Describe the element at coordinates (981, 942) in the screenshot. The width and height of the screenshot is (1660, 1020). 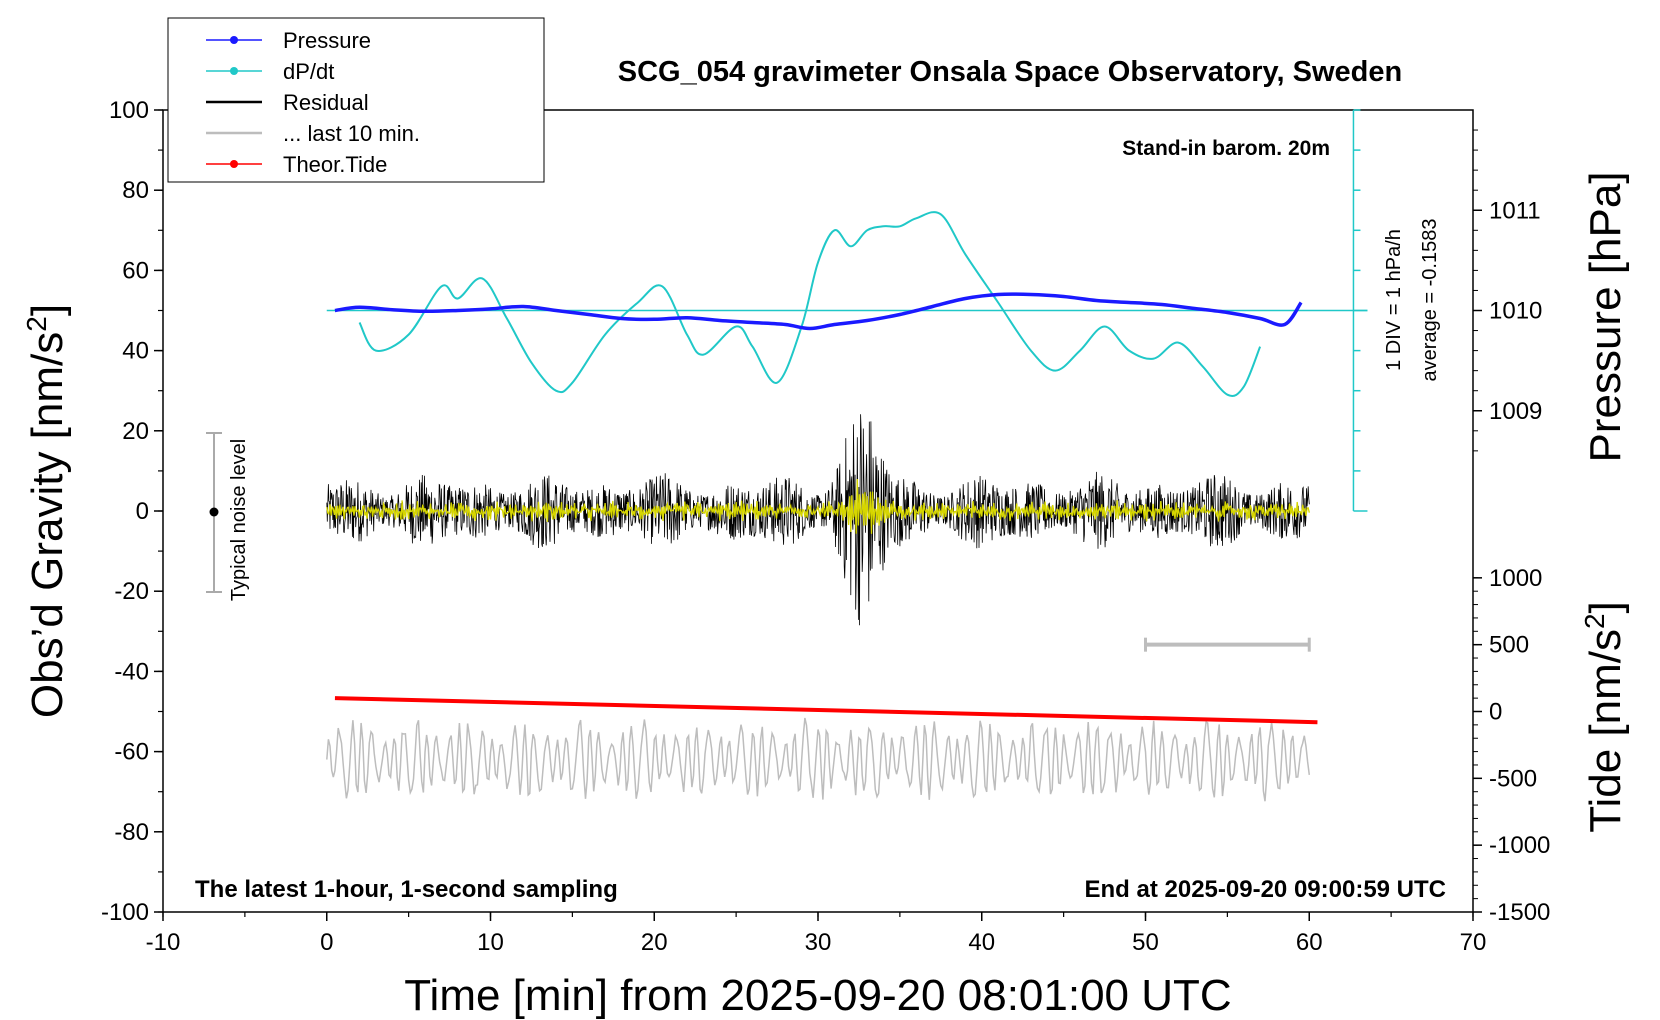
I see `x-tick-label: 40` at that location.